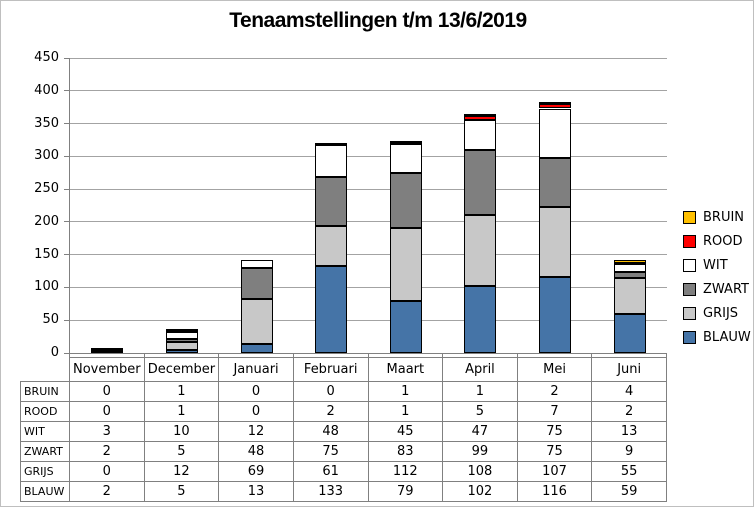 The width and height of the screenshot is (754, 507). What do you see at coordinates (480, 369) in the screenshot?
I see `column-header-april: April` at bounding box center [480, 369].